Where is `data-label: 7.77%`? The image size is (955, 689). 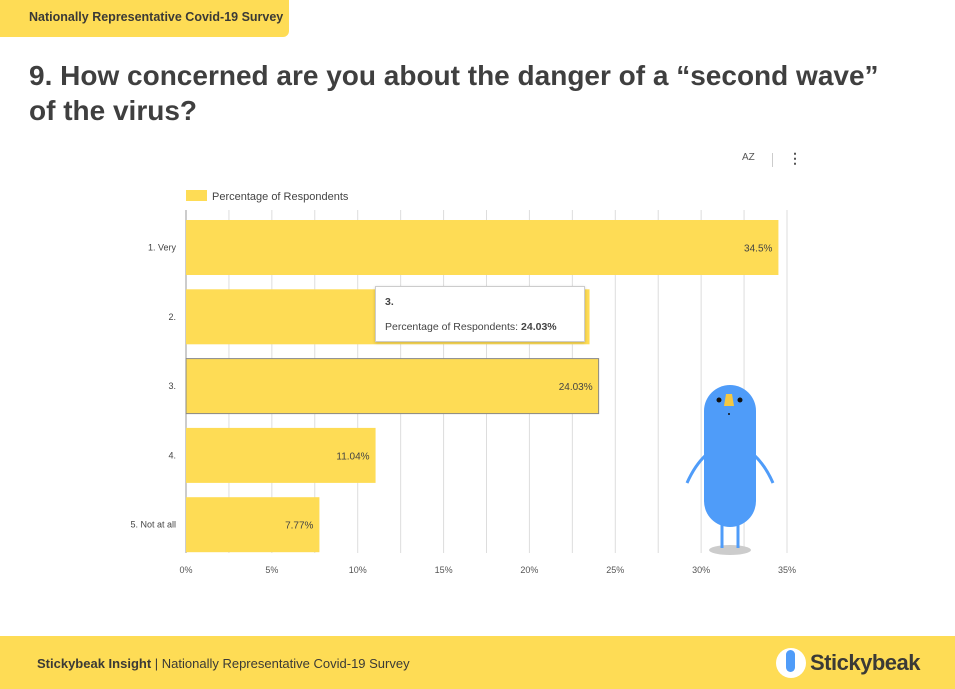 data-label: 7.77% is located at coordinates (299, 526).